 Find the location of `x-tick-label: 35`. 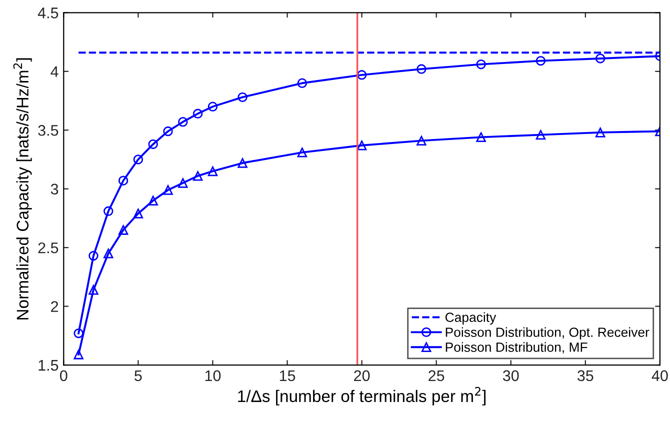

x-tick-label: 35 is located at coordinates (586, 376).